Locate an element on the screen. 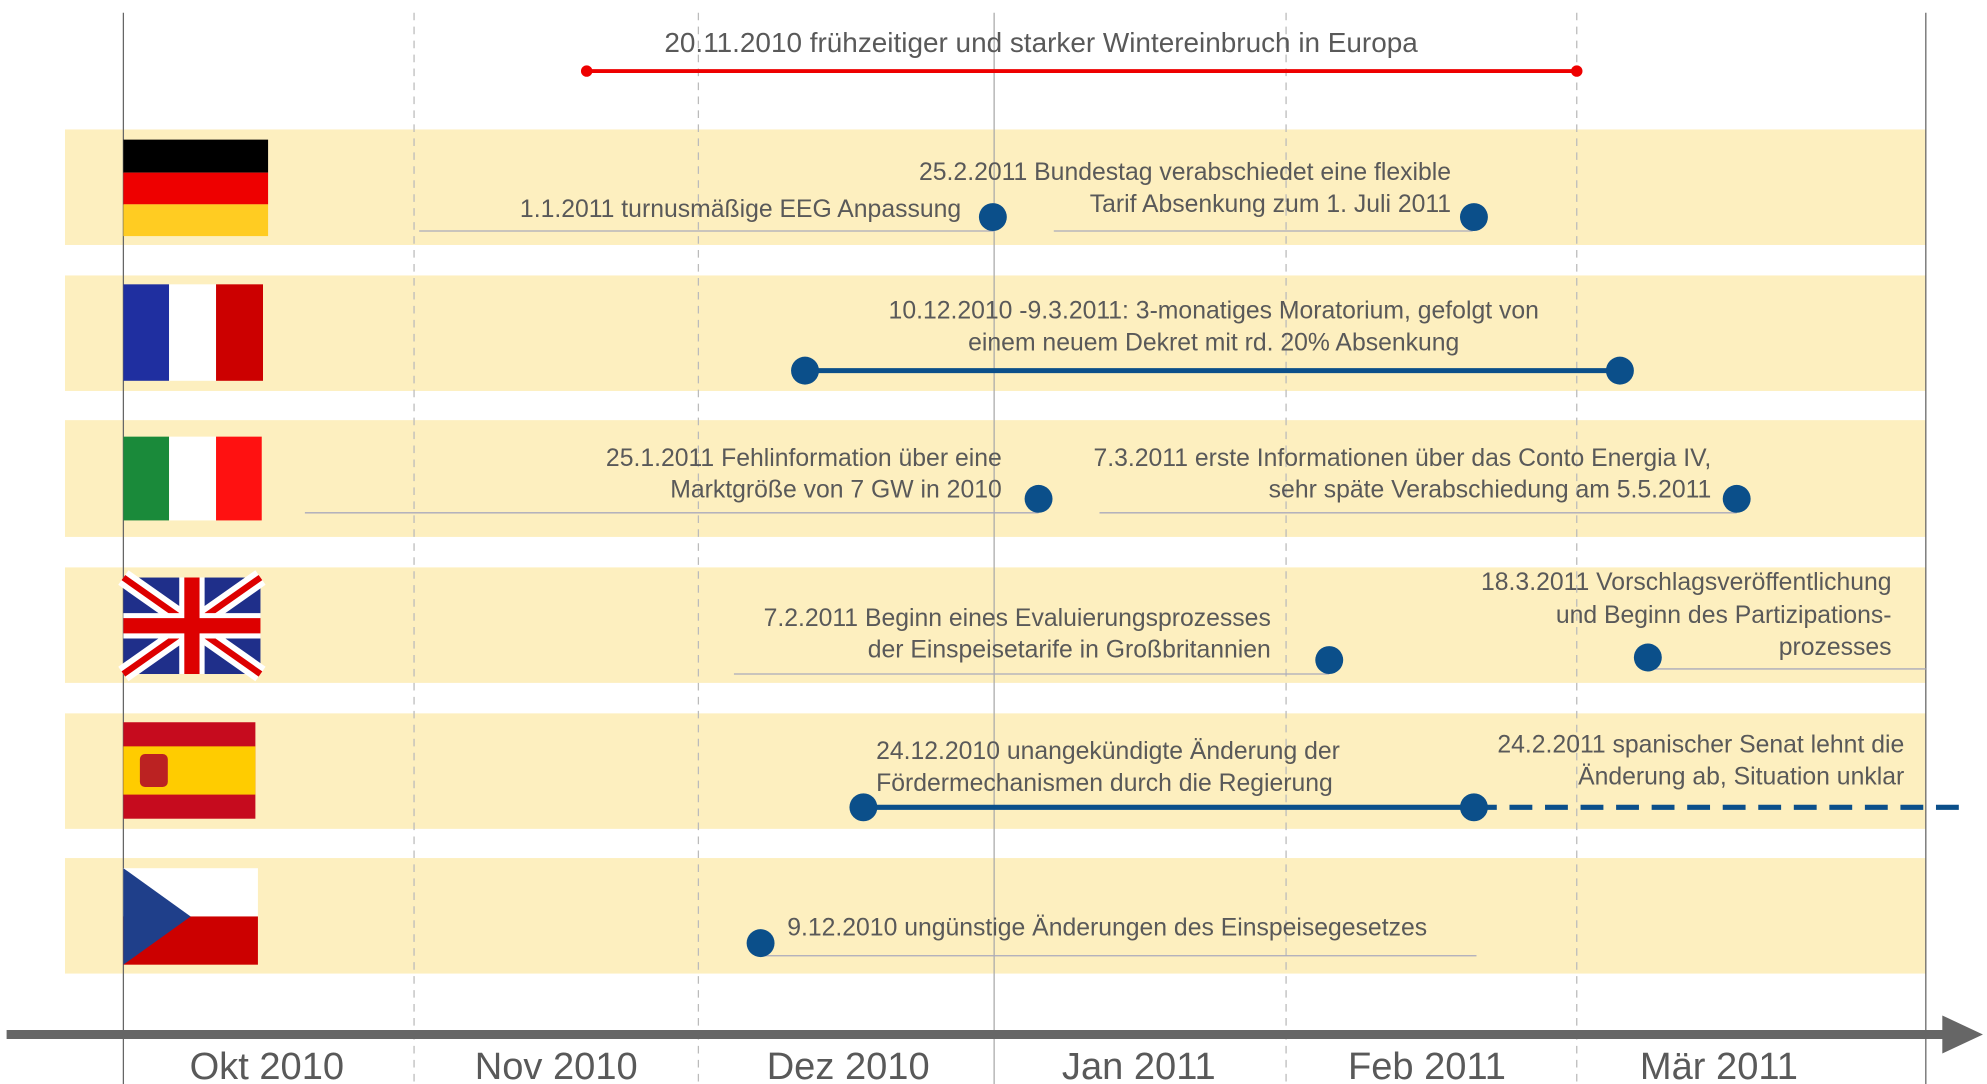 This screenshot has height=1084, width=1987. flag-es is located at coordinates (189, 770).